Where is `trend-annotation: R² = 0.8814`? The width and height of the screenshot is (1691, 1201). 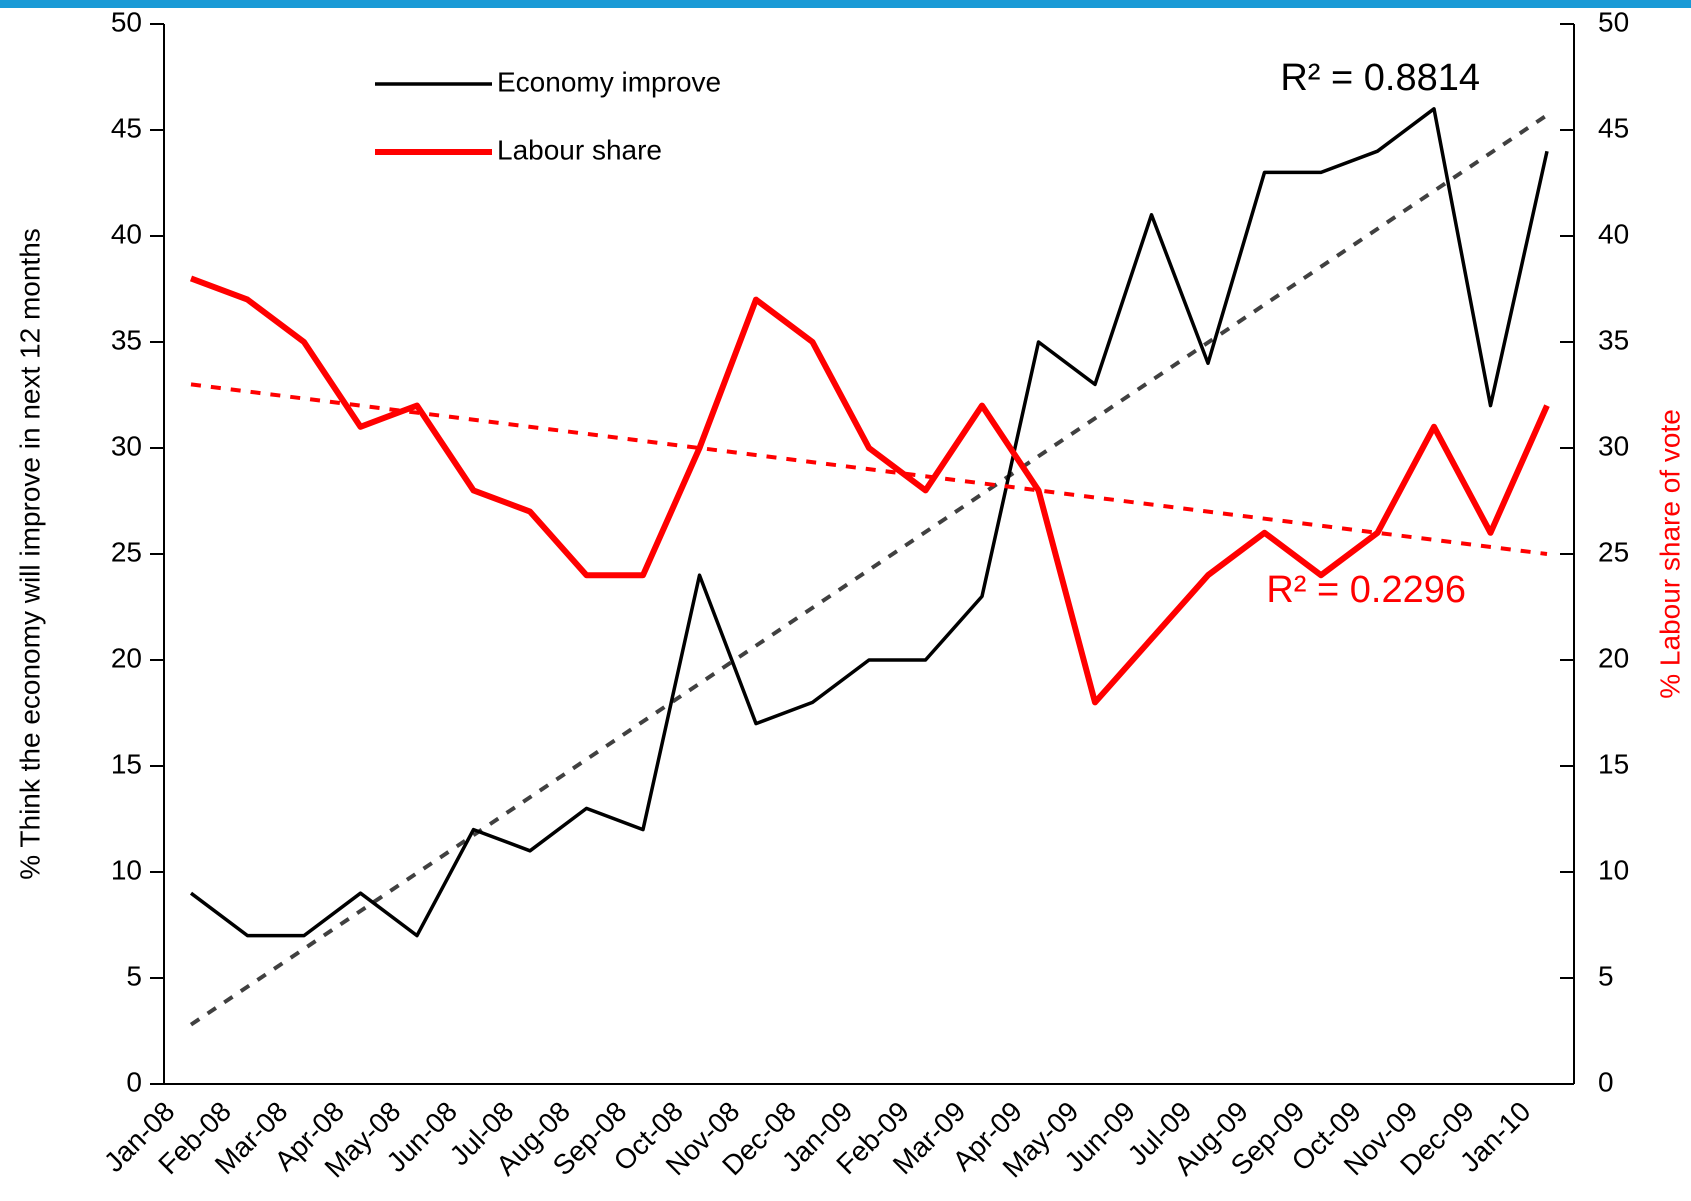 trend-annotation: R² = 0.8814 is located at coordinates (1380, 78).